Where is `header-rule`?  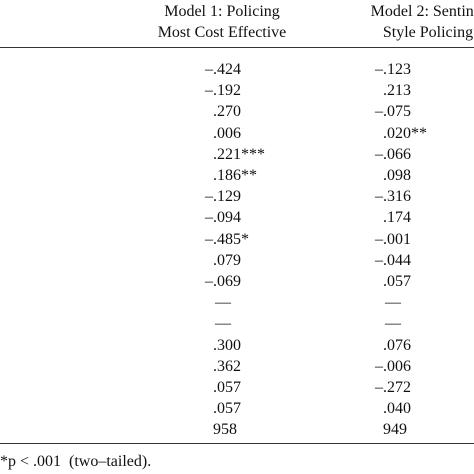
header-rule is located at coordinates (237, 47).